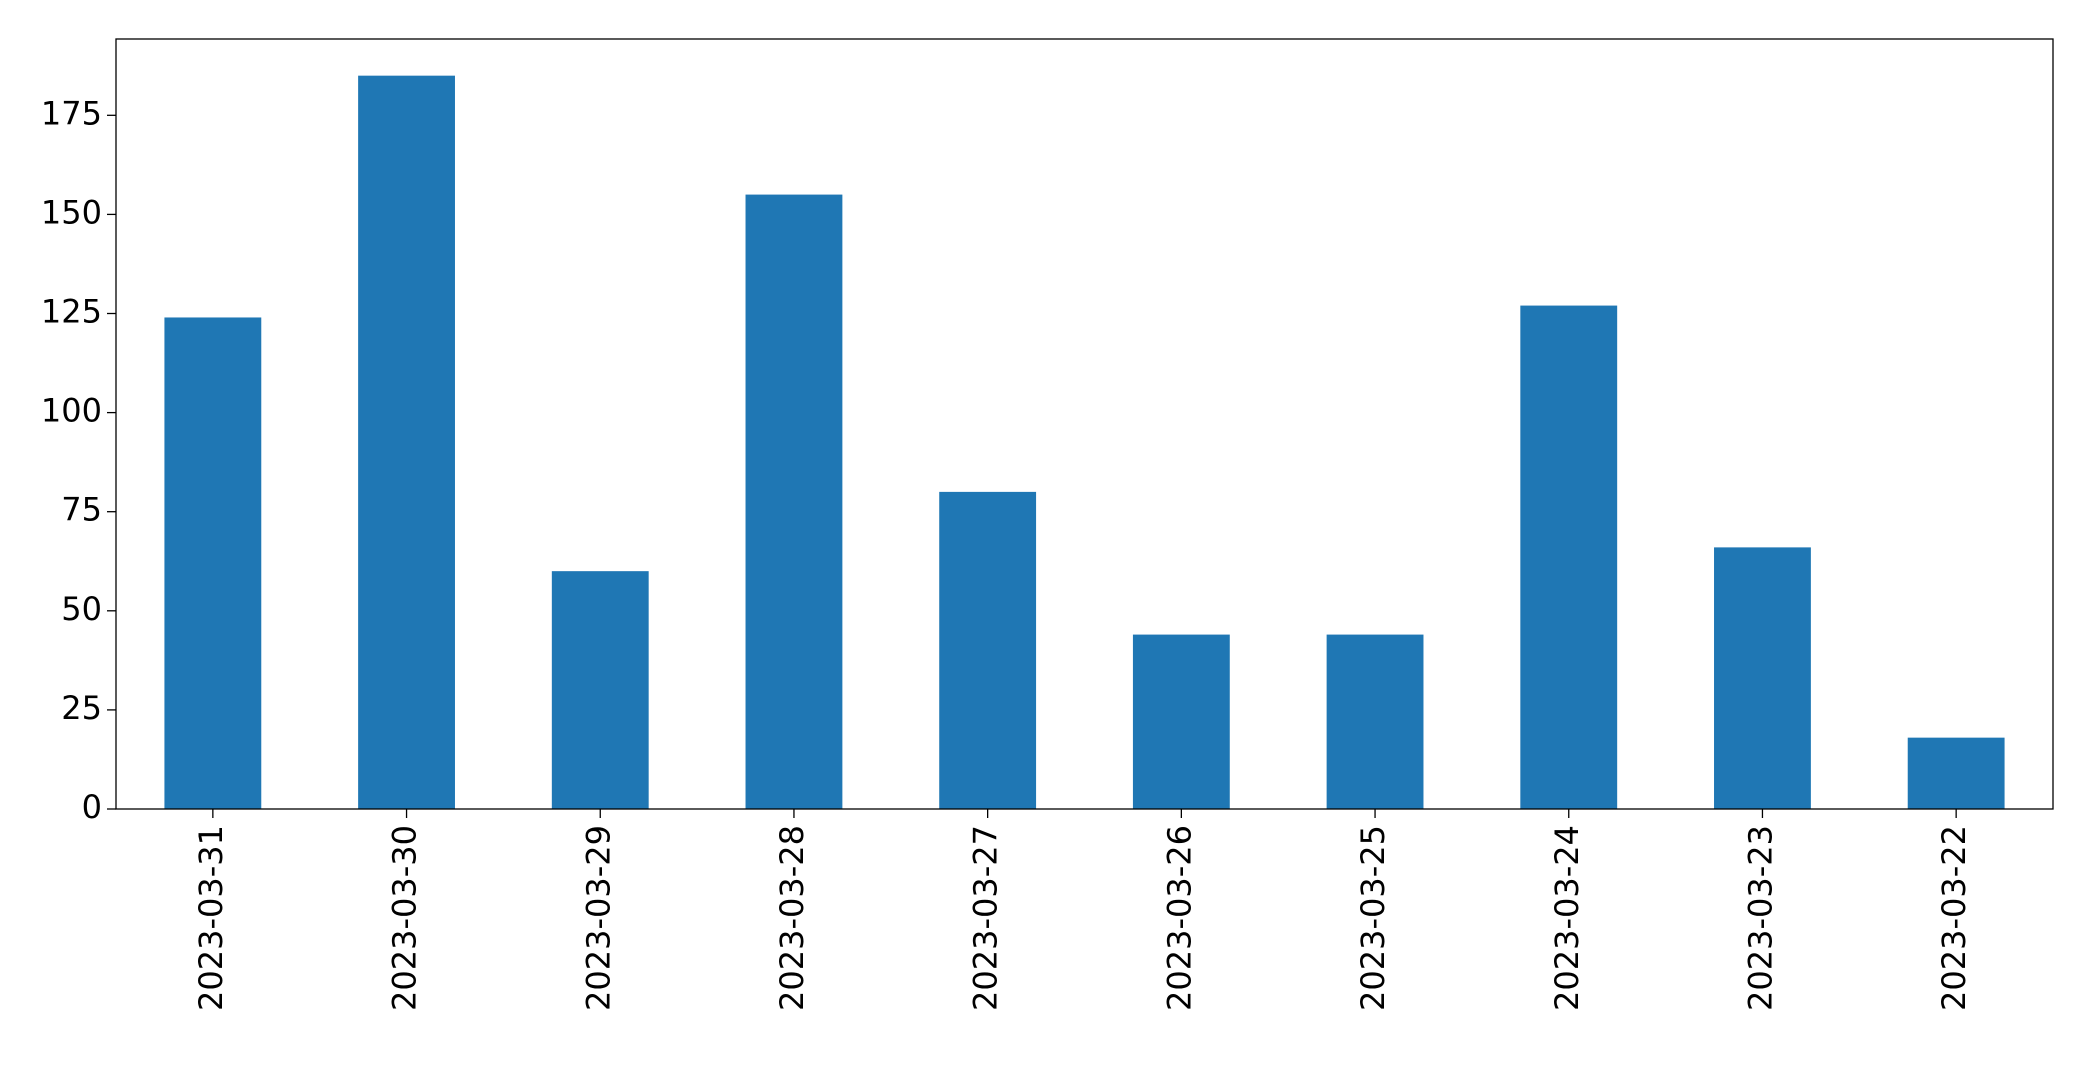  Describe the element at coordinates (81, 510) in the screenshot. I see `y-tick-label: 75` at that location.